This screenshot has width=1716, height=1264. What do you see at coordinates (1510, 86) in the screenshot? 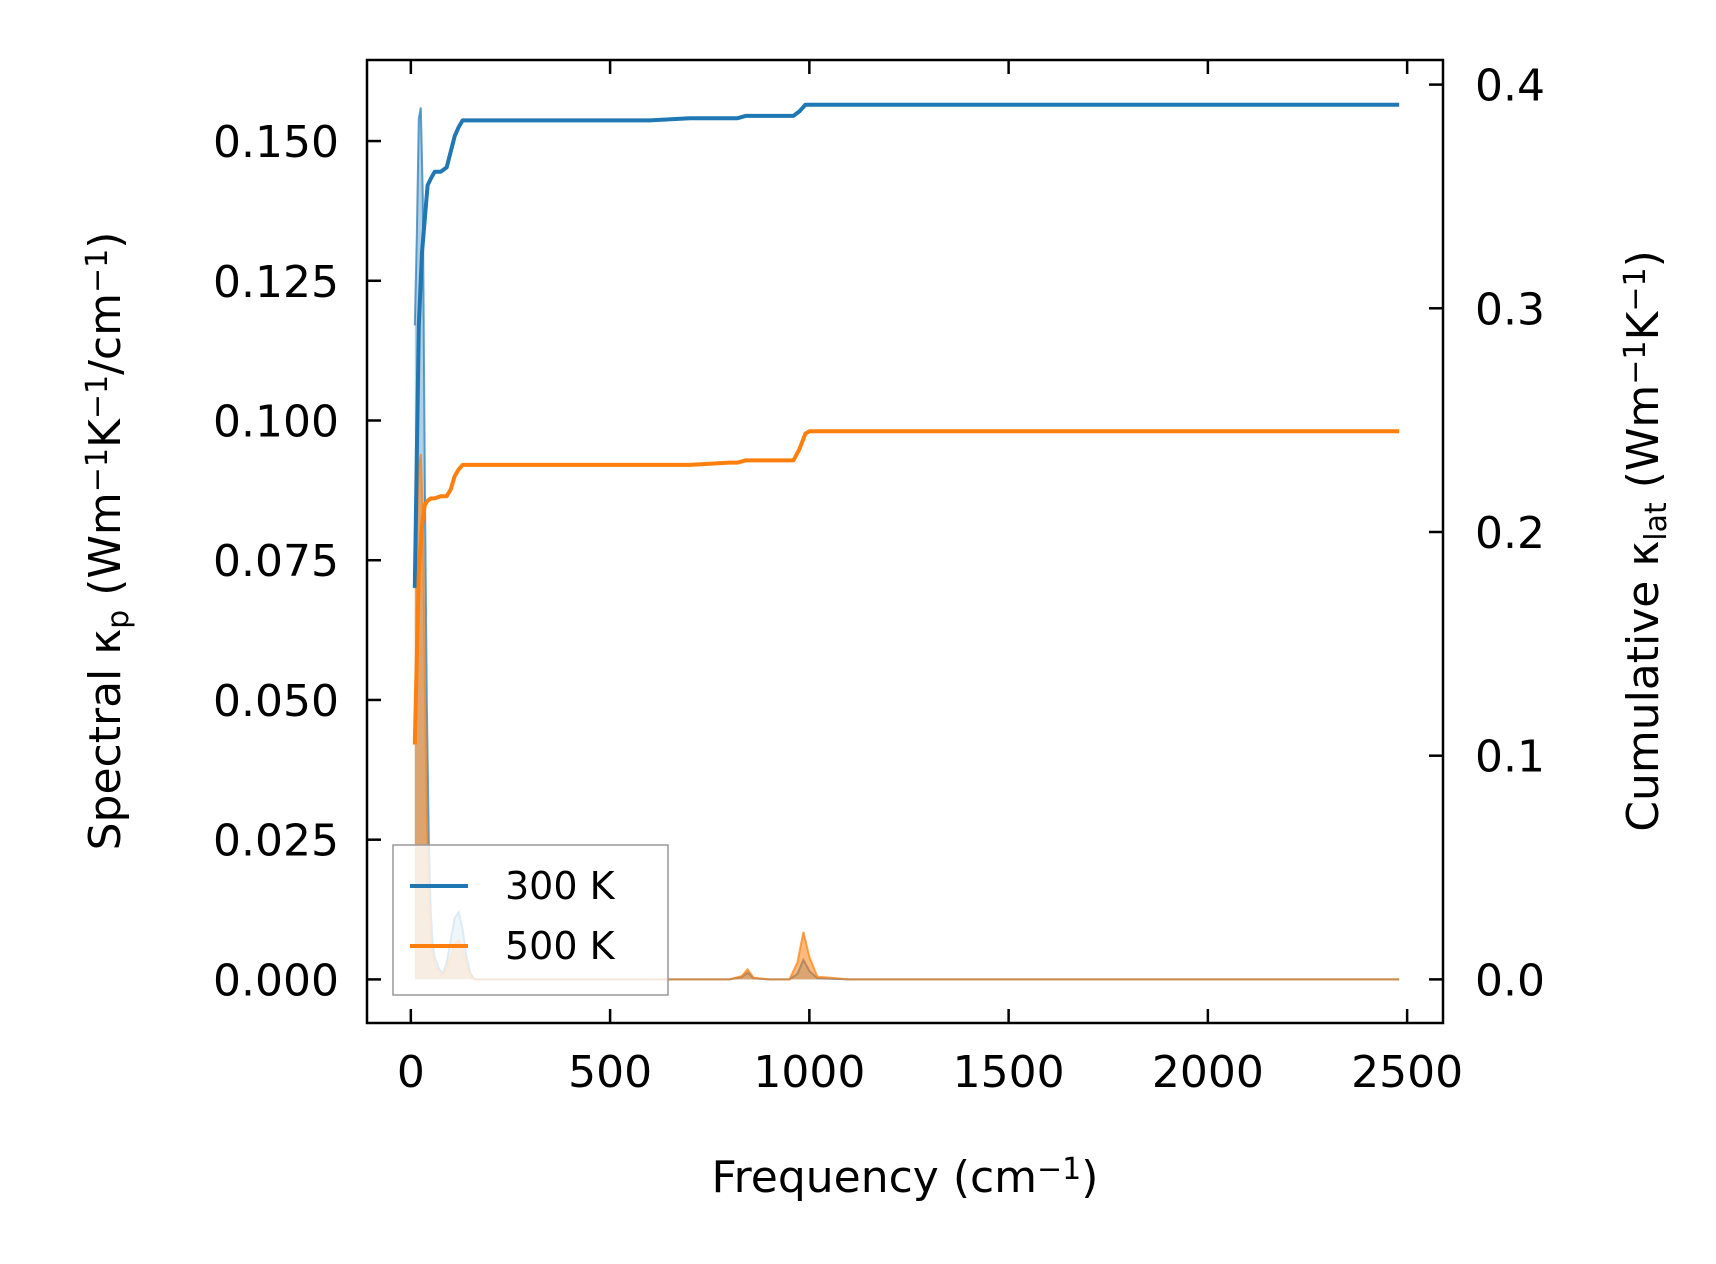
I see `y-right-tick-label: 0.4` at bounding box center [1510, 86].